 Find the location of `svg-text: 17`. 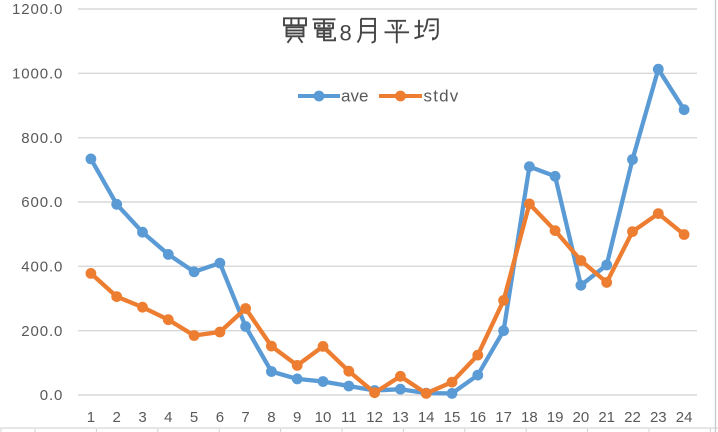

svg-text: 17 is located at coordinates (503, 417).